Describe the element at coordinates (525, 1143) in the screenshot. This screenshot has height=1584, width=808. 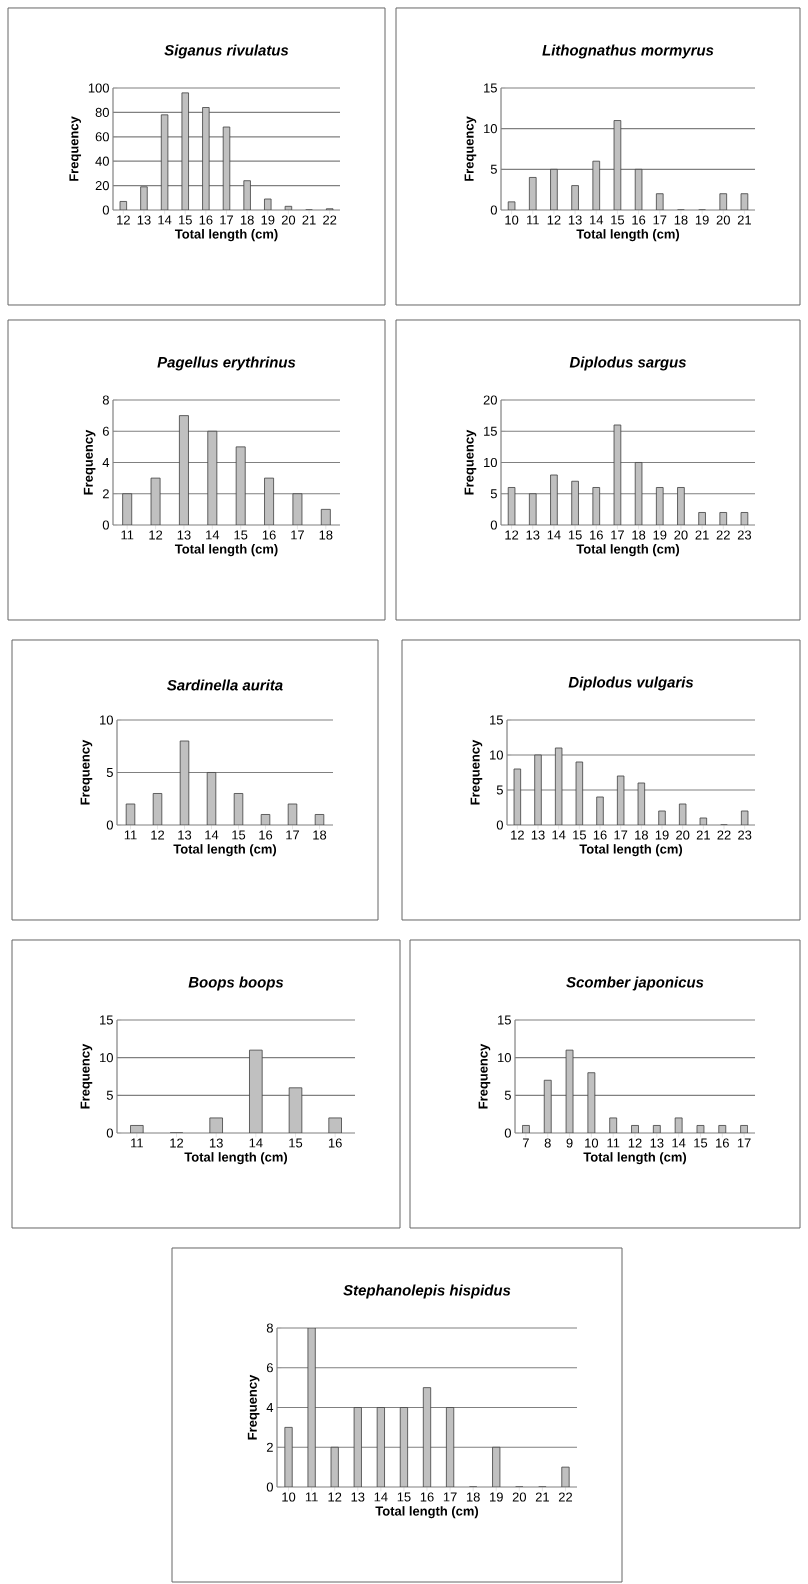
I see `x-tick-label: 7` at that location.